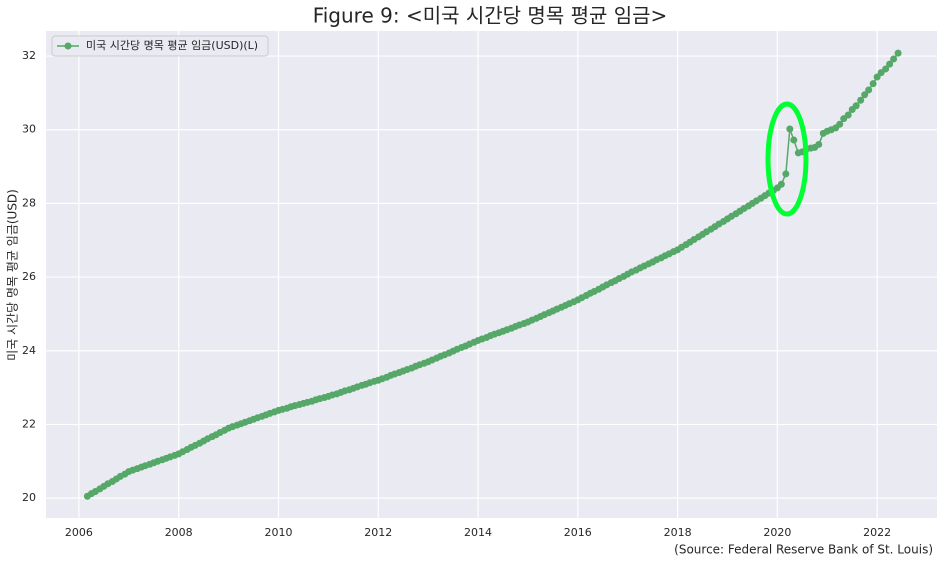  What do you see at coordinates (278, 532) in the screenshot?
I see `x-tick-label: 2010` at bounding box center [278, 532].